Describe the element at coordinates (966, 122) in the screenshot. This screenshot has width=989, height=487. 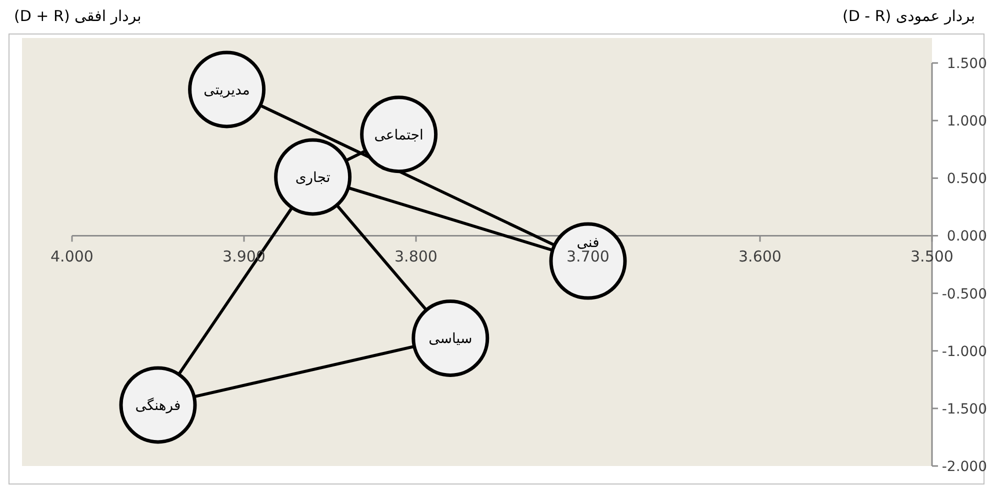
I see `ytick: 1.000` at that location.